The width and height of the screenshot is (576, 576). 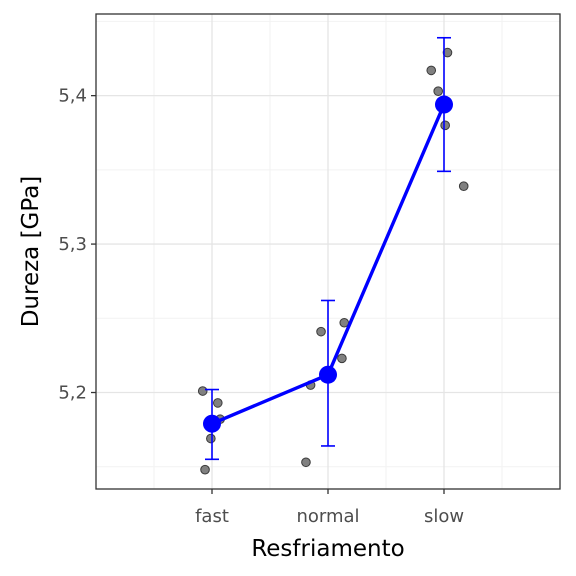 I want to click on y-tick-label: 5,3, so click(x=72, y=244).